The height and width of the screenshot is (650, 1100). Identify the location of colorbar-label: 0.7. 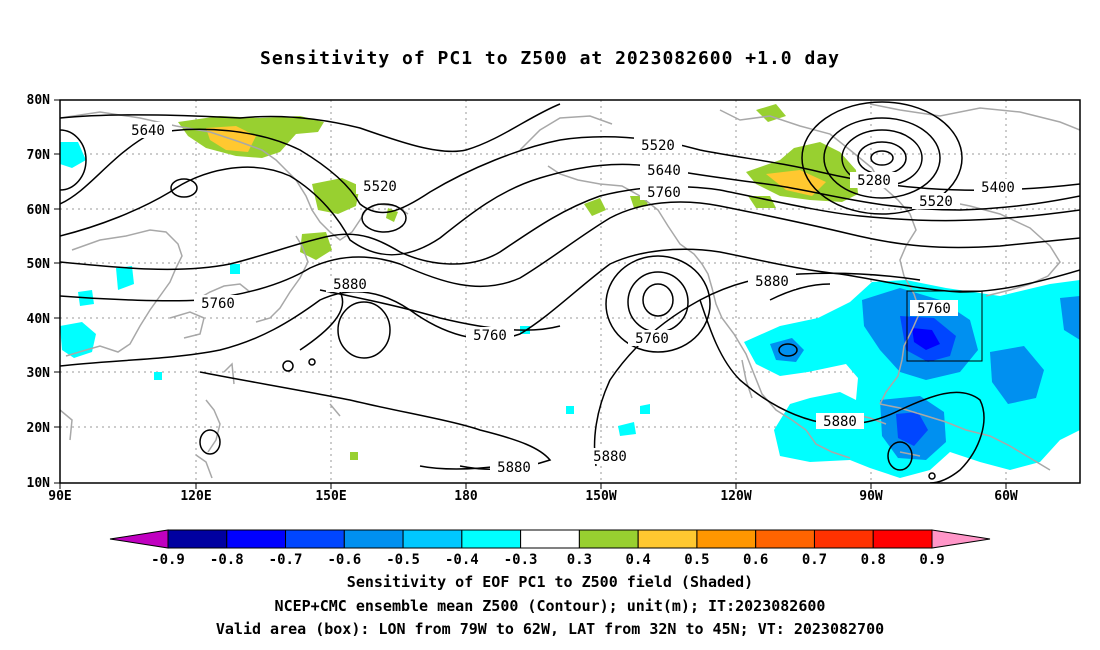
(814, 560).